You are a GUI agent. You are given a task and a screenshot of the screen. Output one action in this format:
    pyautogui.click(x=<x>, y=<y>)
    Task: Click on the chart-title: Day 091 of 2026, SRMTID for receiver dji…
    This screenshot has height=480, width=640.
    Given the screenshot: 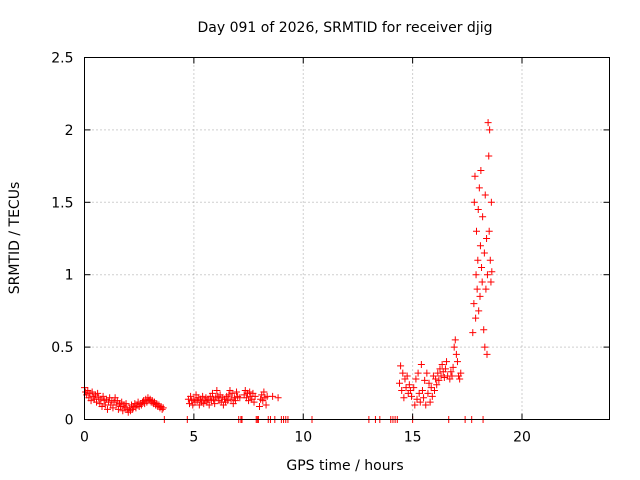 What is the action you would take?
    pyautogui.click(x=345, y=28)
    